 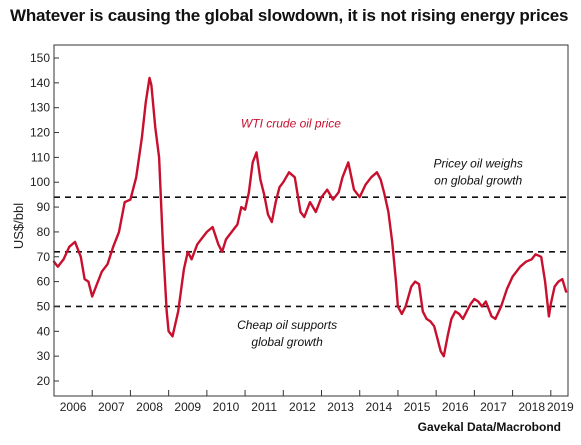 I want to click on series-label: WTI crude oil price, so click(x=291, y=124).